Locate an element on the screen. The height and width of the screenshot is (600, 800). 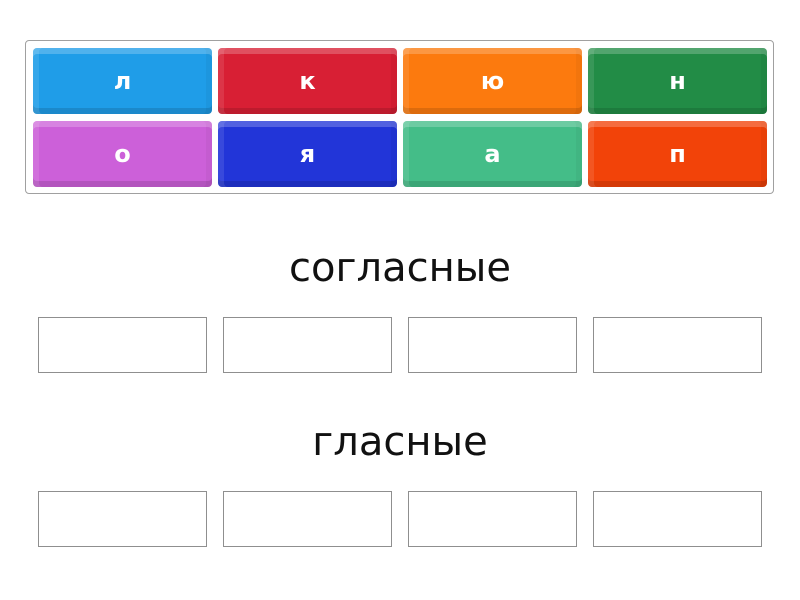
letter-tile: о is located at coordinates (122, 154).